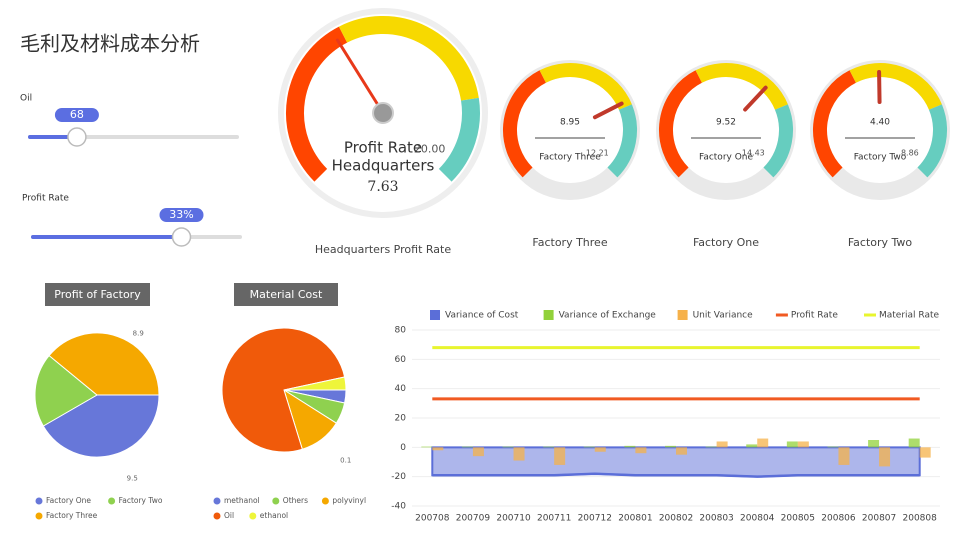 The height and width of the screenshot is (540, 960). I want to click on x-tick-label: 200806, so click(838, 519).